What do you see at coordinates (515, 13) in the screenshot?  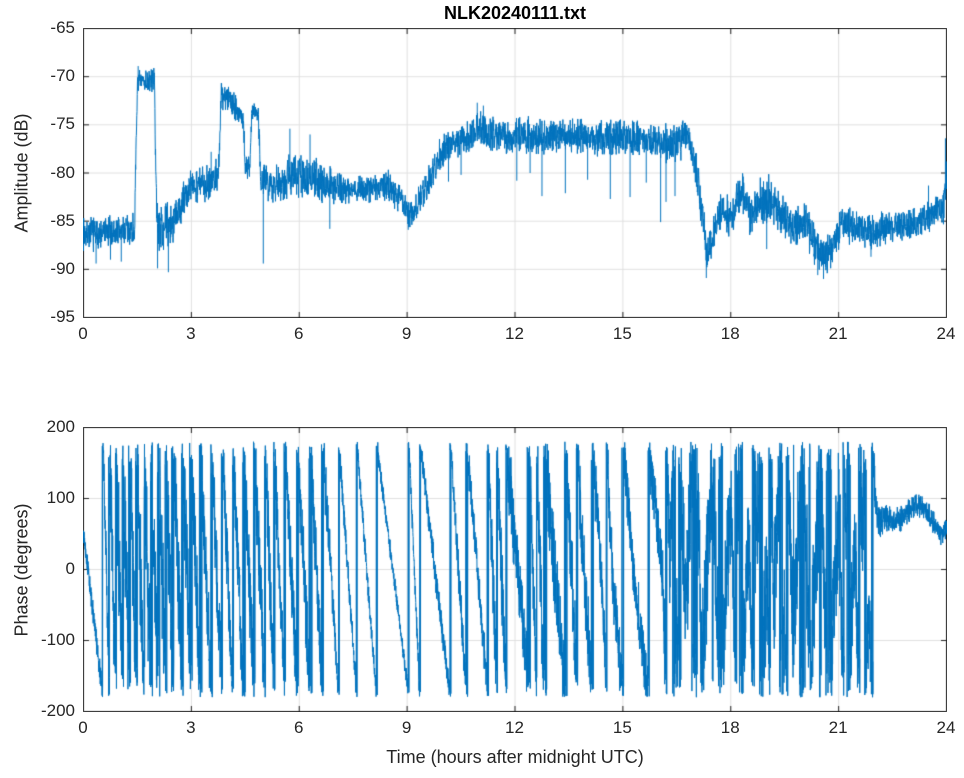 I see `figure-title: NLK20240111.txt` at bounding box center [515, 13].